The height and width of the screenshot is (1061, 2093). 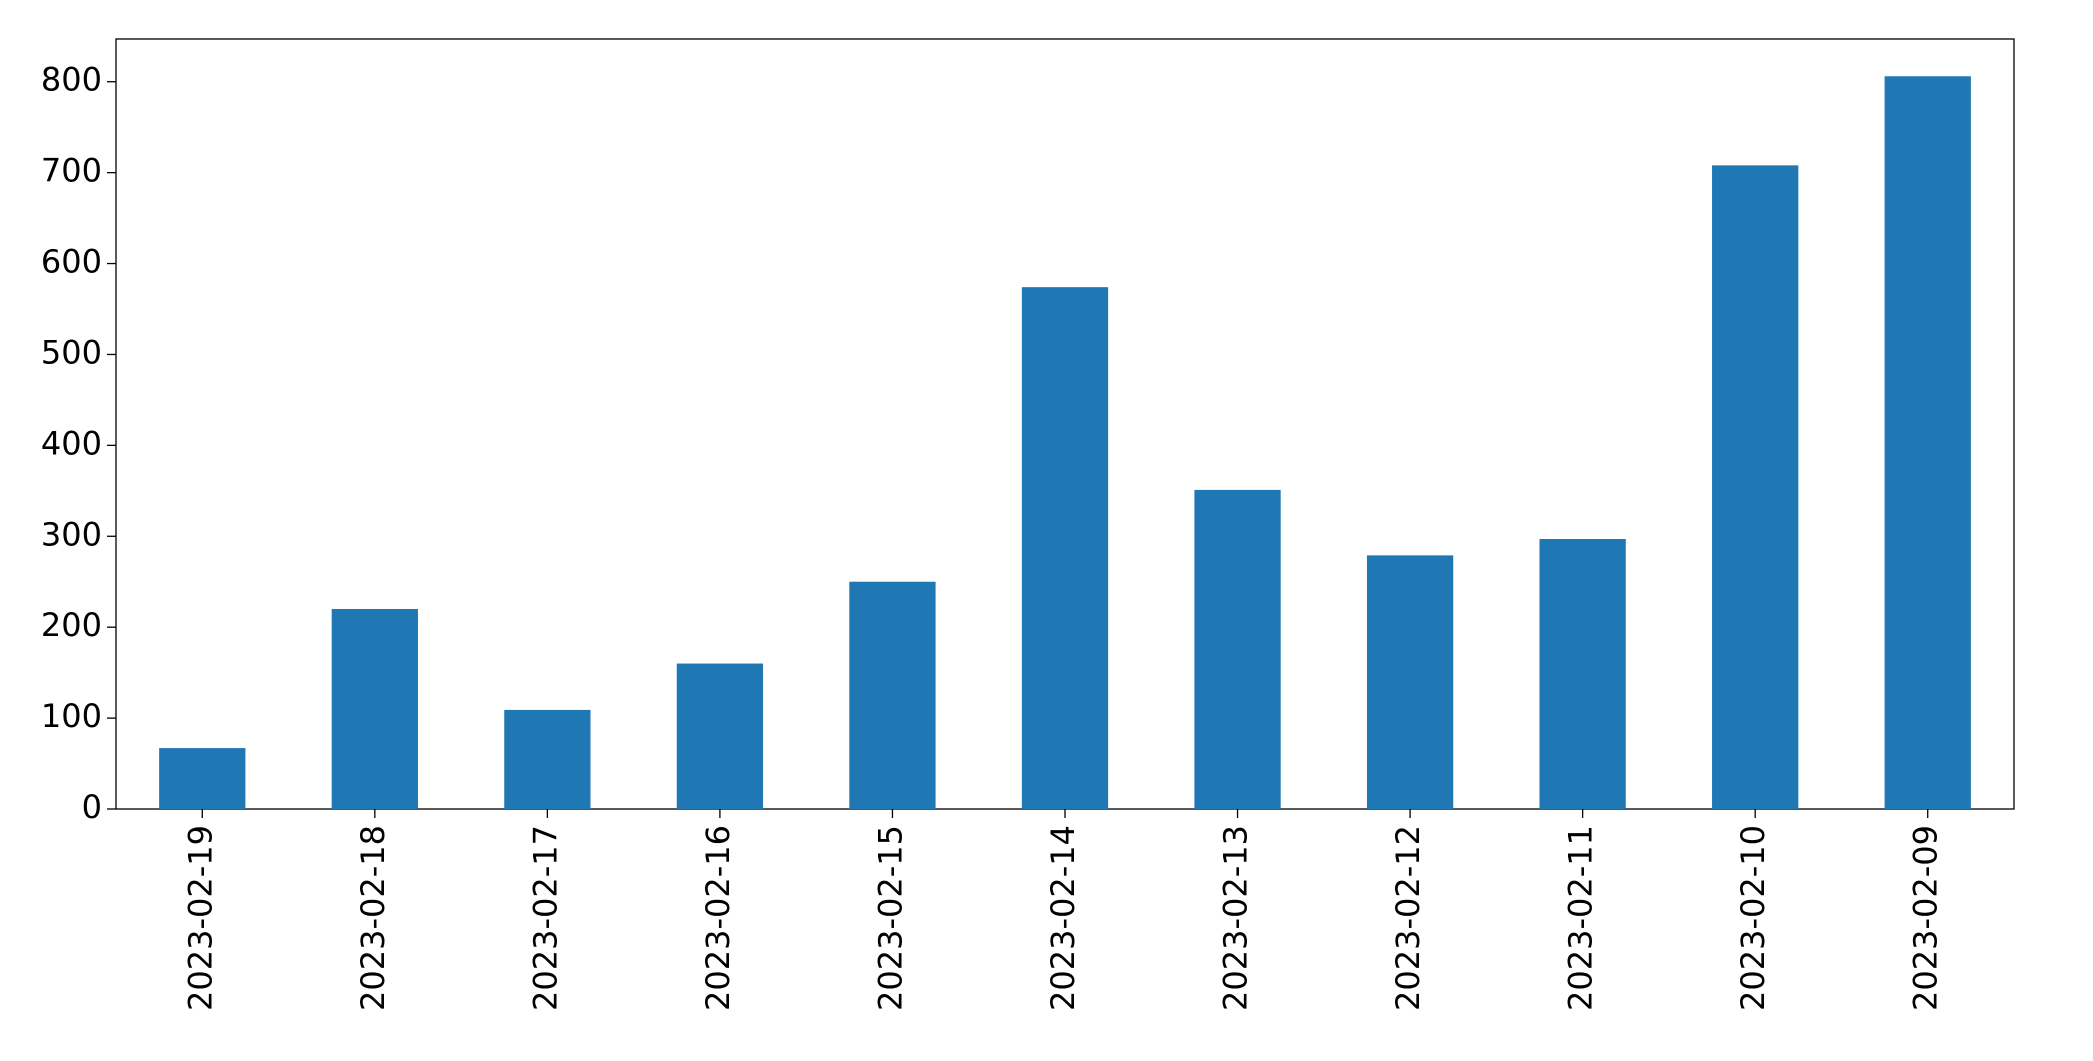 I want to click on x-tick-label: 2023-02-14, so click(x=1063, y=918).